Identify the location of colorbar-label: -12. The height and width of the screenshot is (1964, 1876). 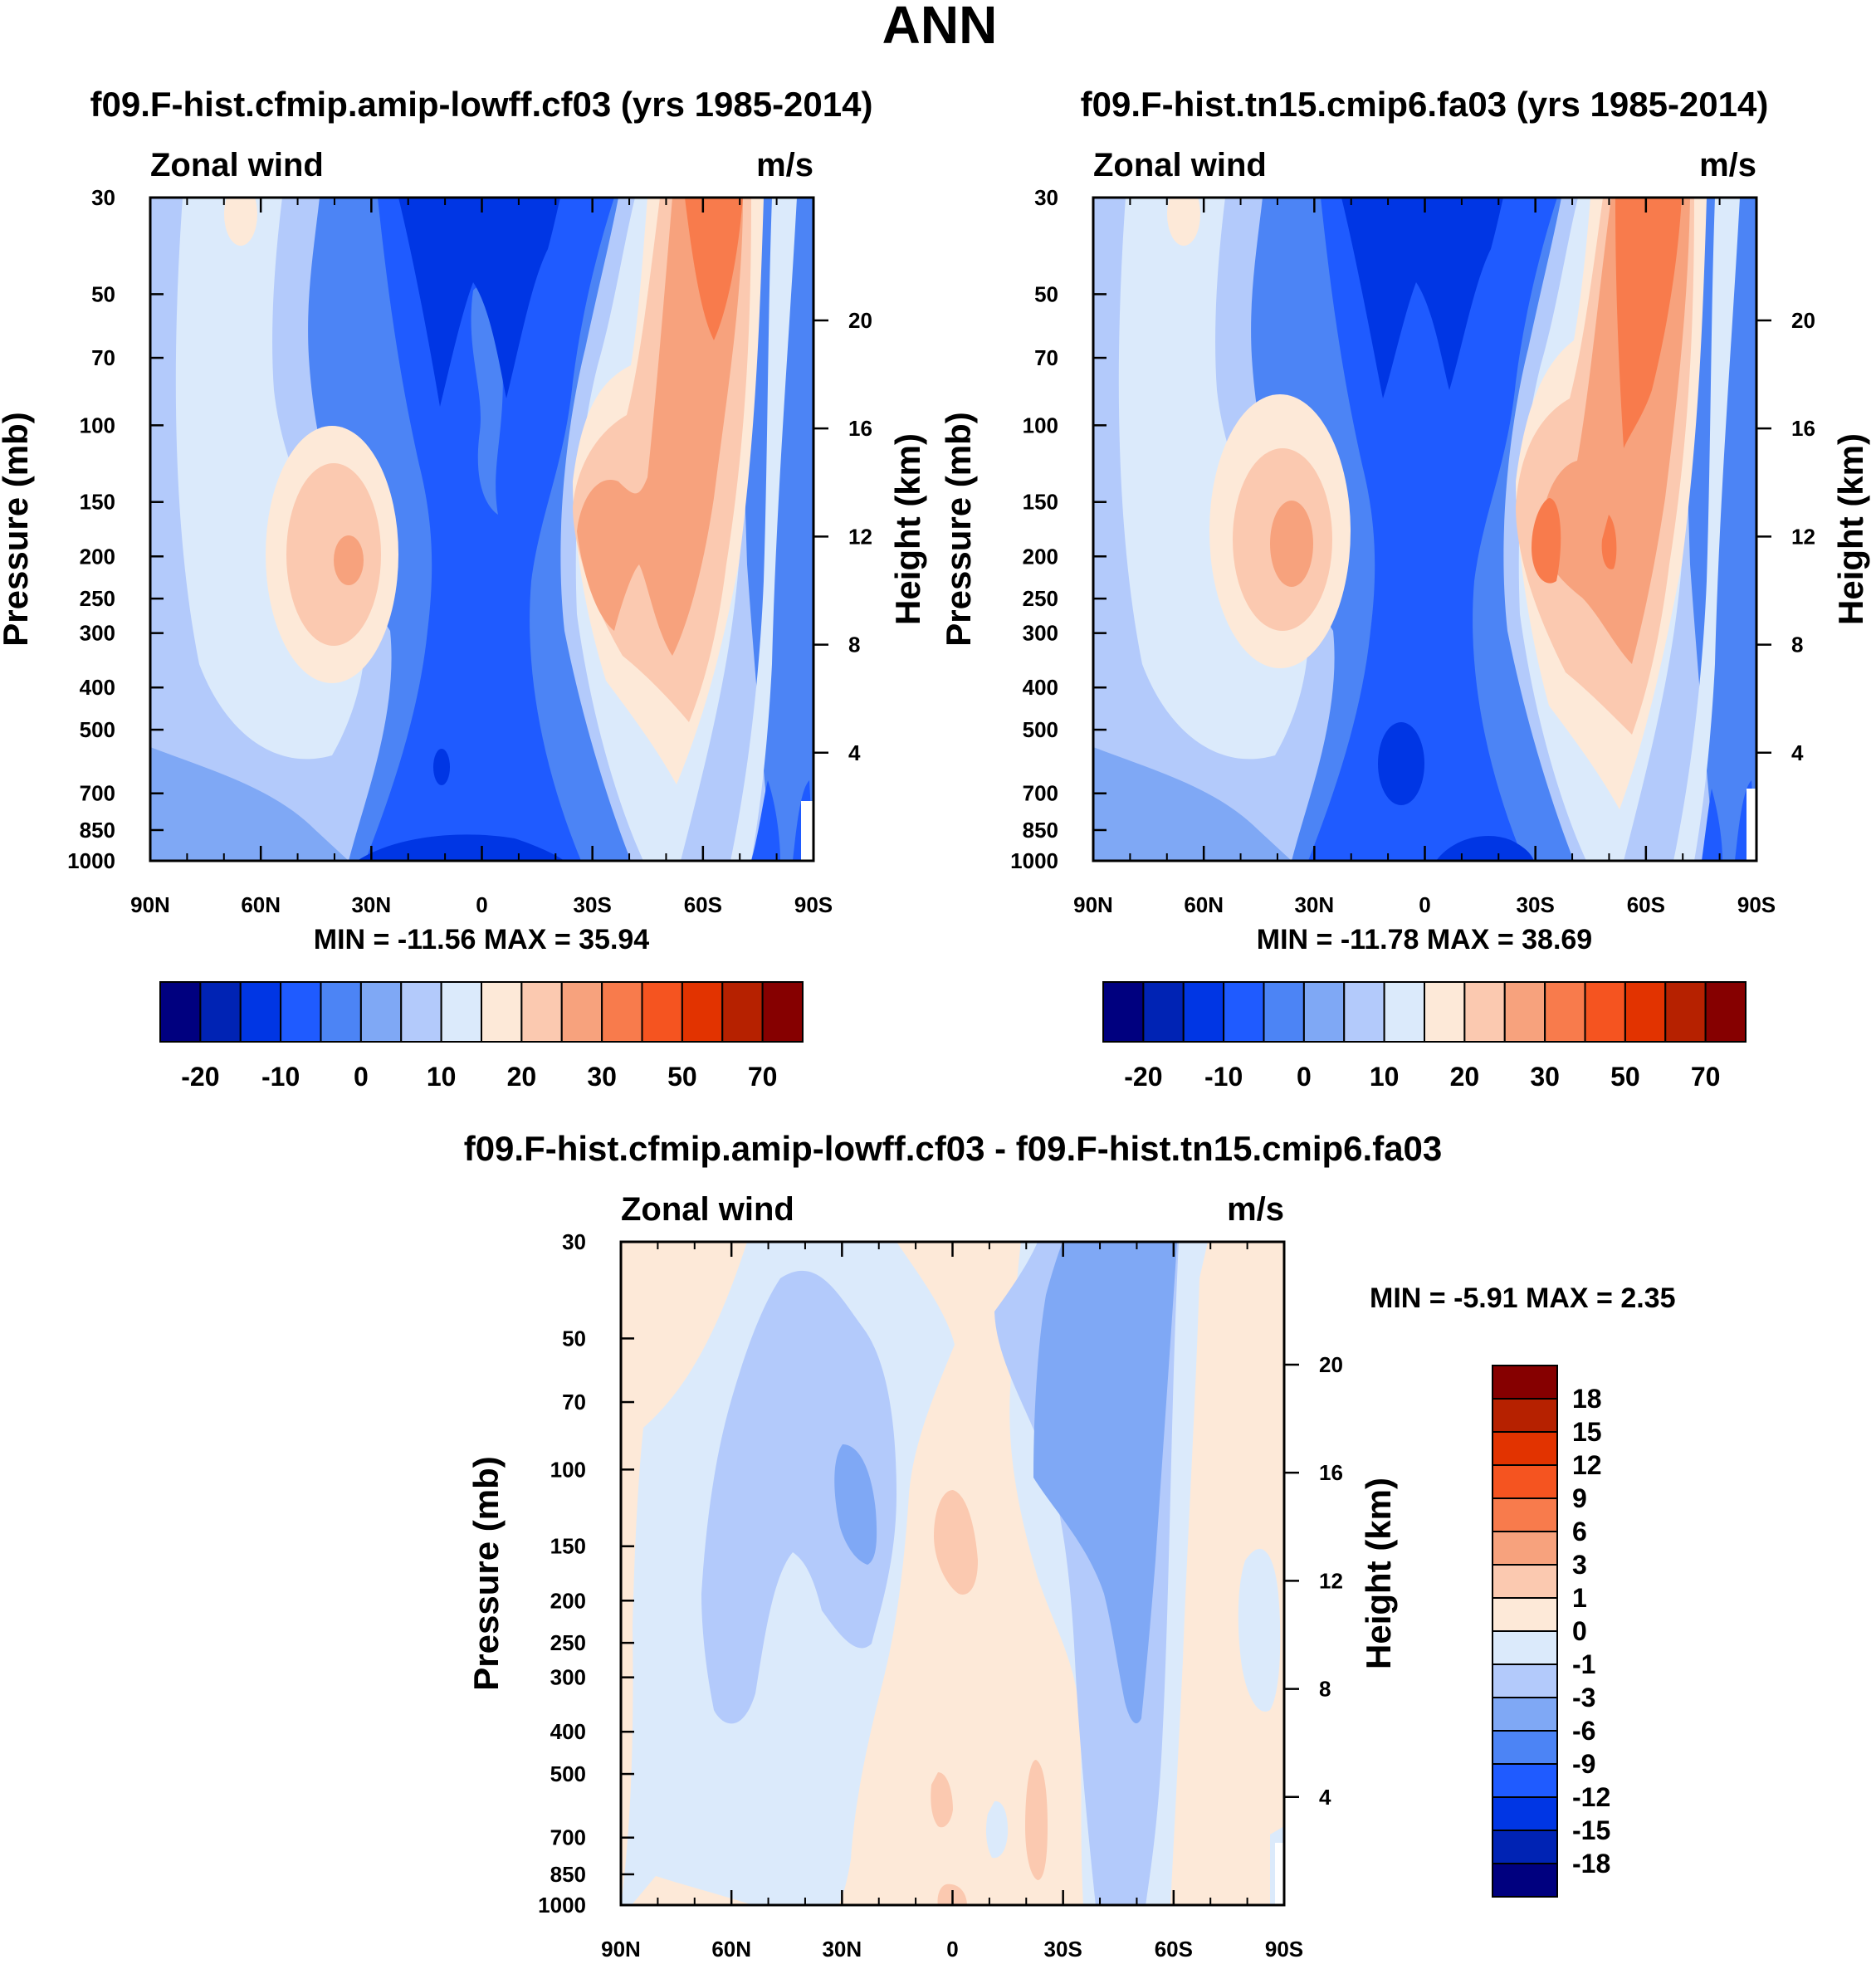
(1591, 1797).